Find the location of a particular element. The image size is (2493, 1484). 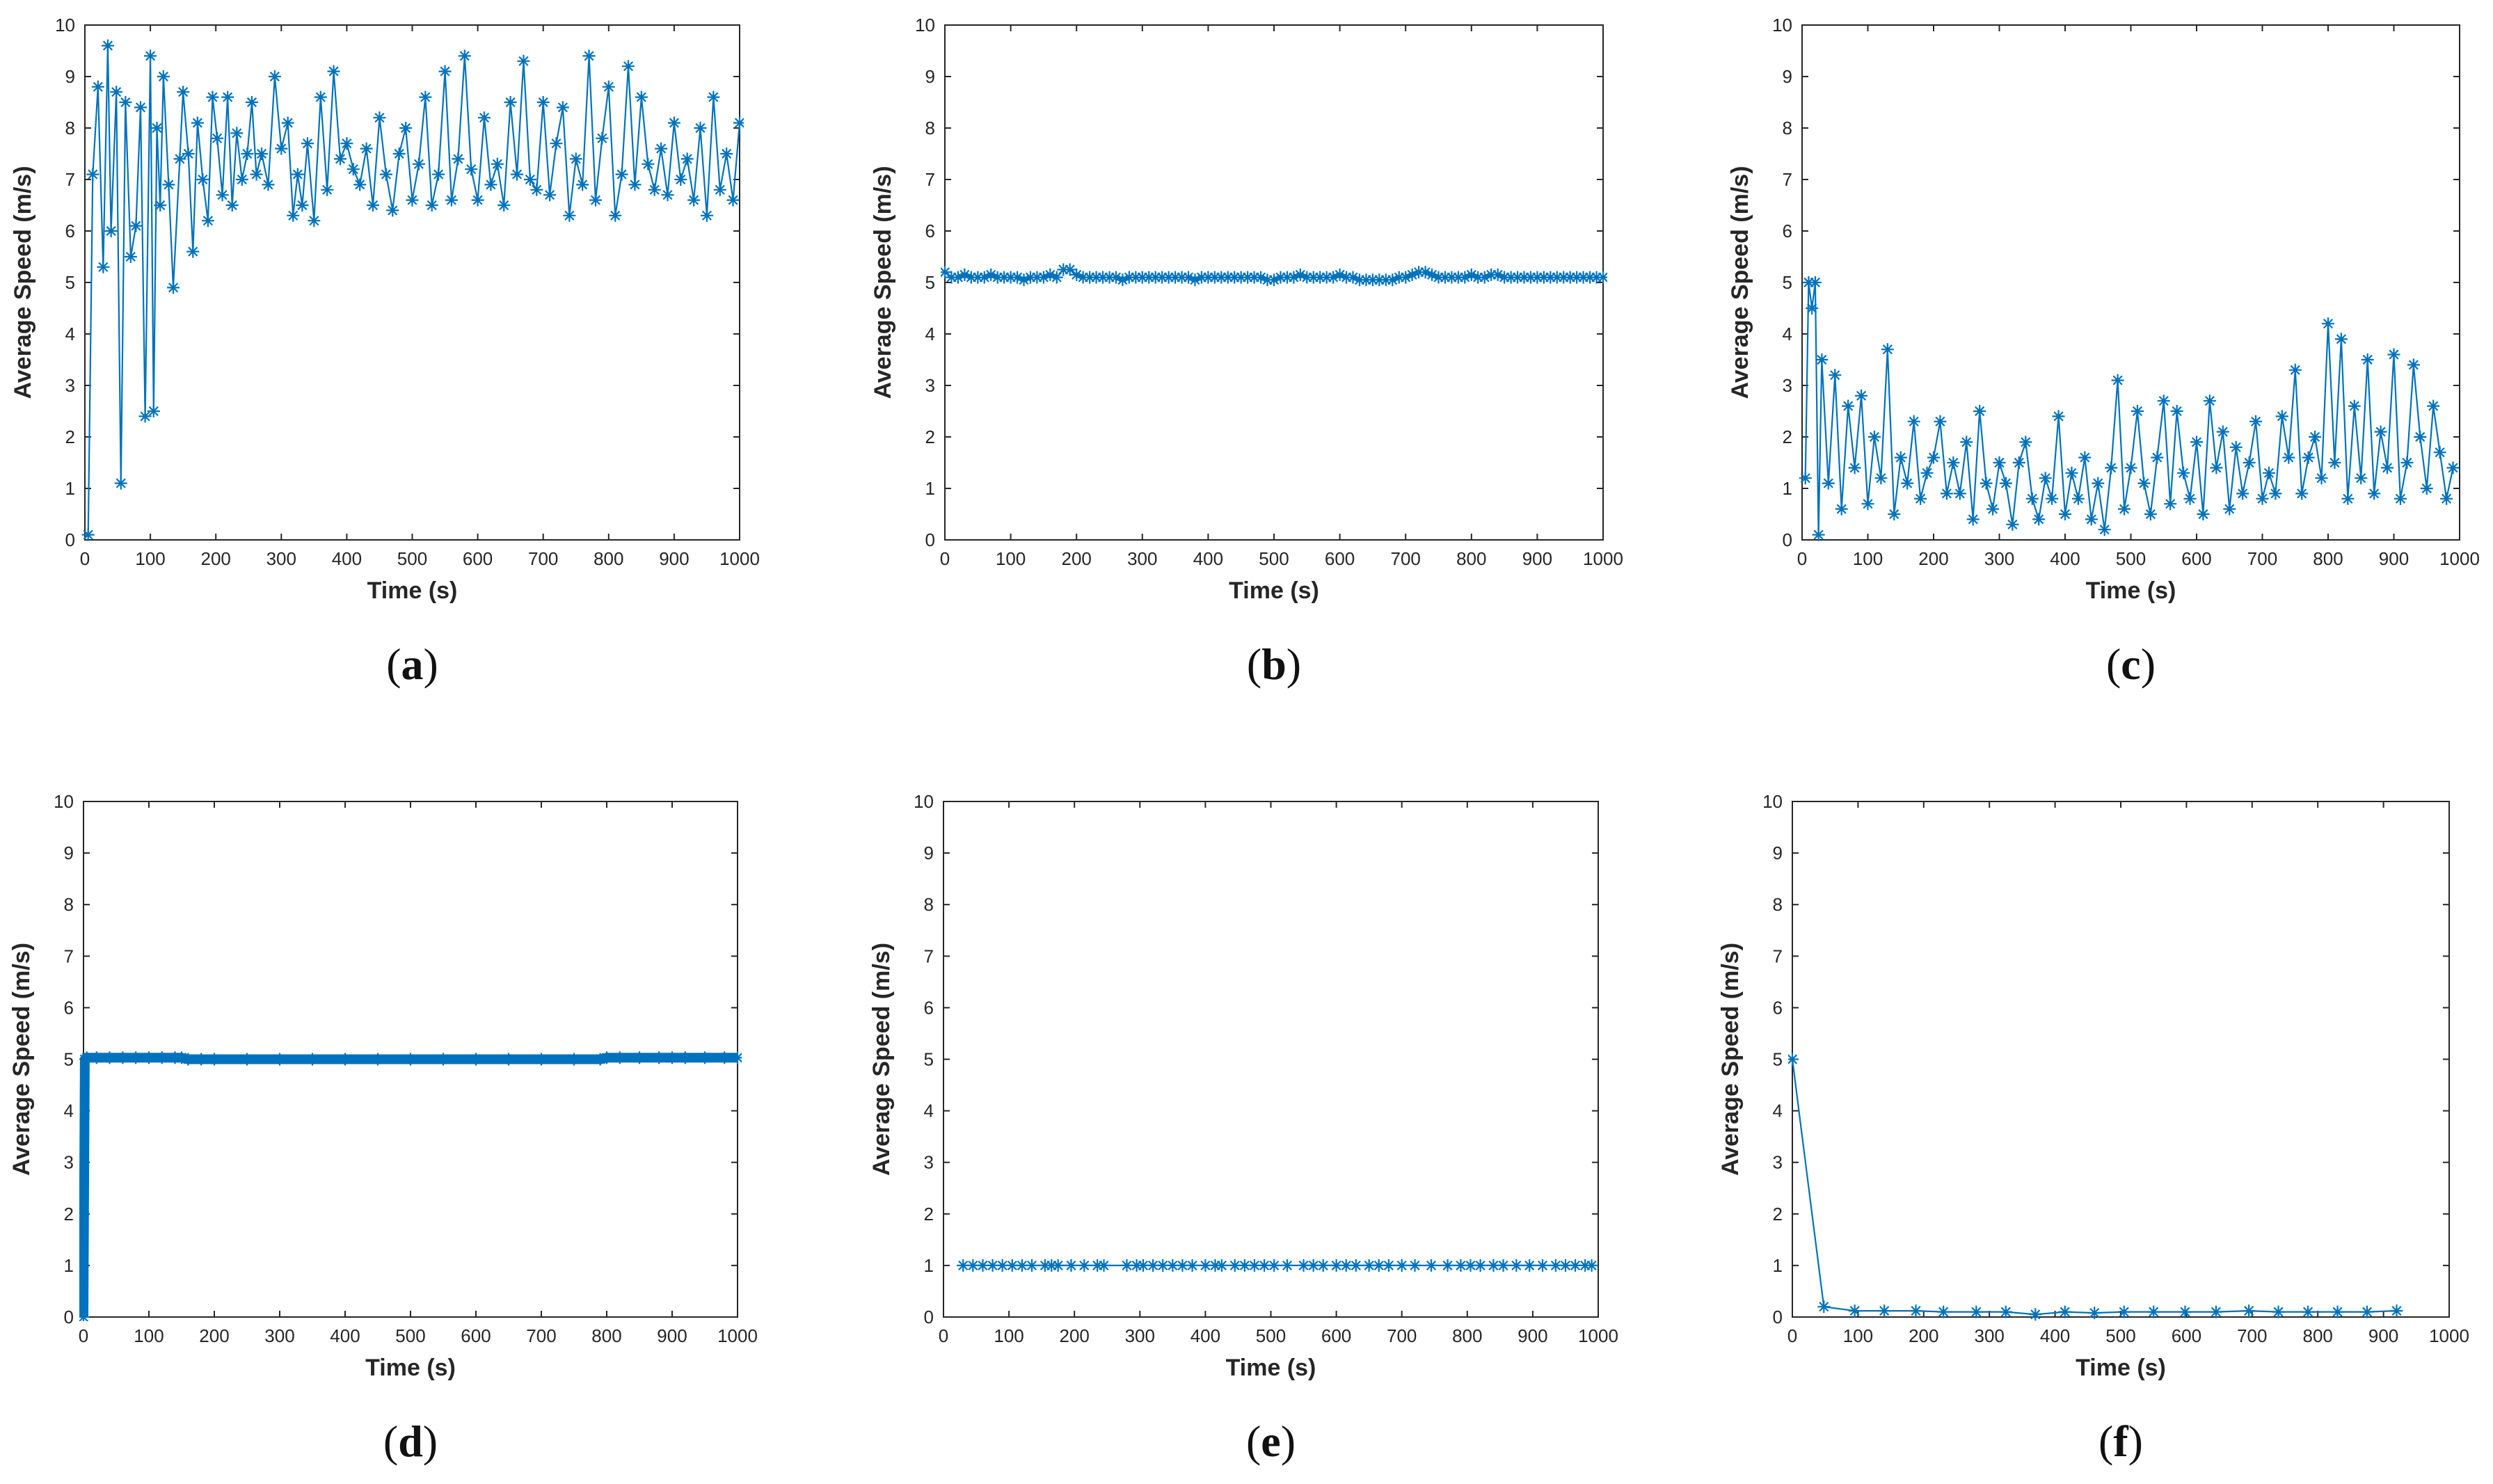

y-tick-label: 8 is located at coordinates (1778, 904).